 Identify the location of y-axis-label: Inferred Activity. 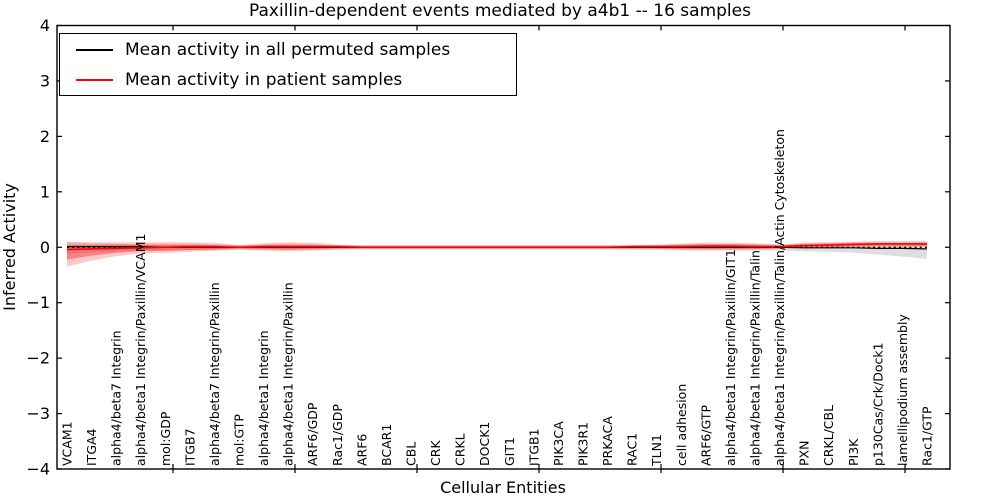
(9, 247).